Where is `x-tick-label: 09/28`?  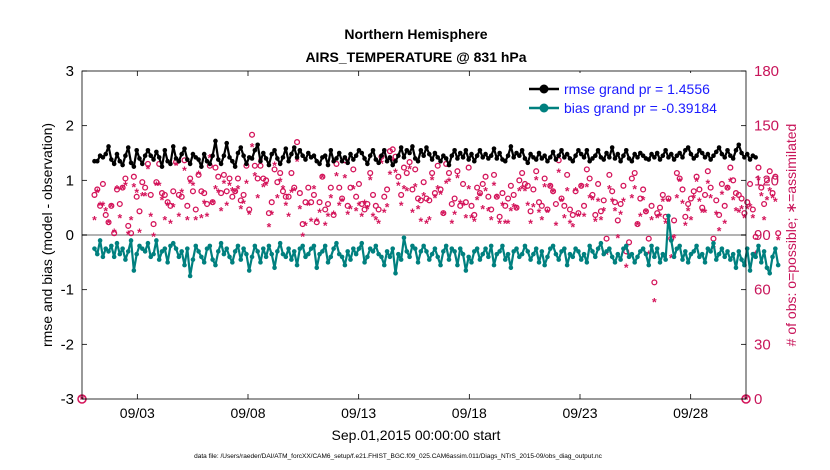 x-tick-label: 09/28 is located at coordinates (690, 413).